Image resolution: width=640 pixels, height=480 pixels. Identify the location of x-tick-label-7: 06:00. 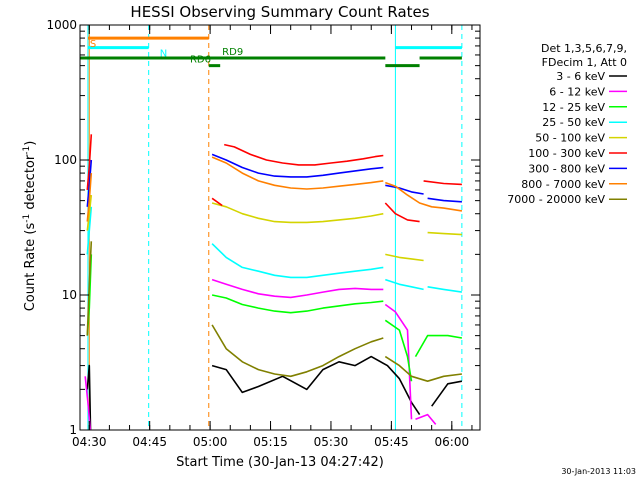
(452, 442).